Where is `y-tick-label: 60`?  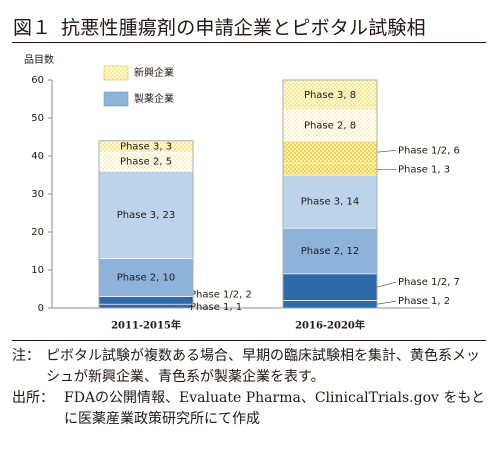
y-tick-label: 60 is located at coordinates (37, 80).